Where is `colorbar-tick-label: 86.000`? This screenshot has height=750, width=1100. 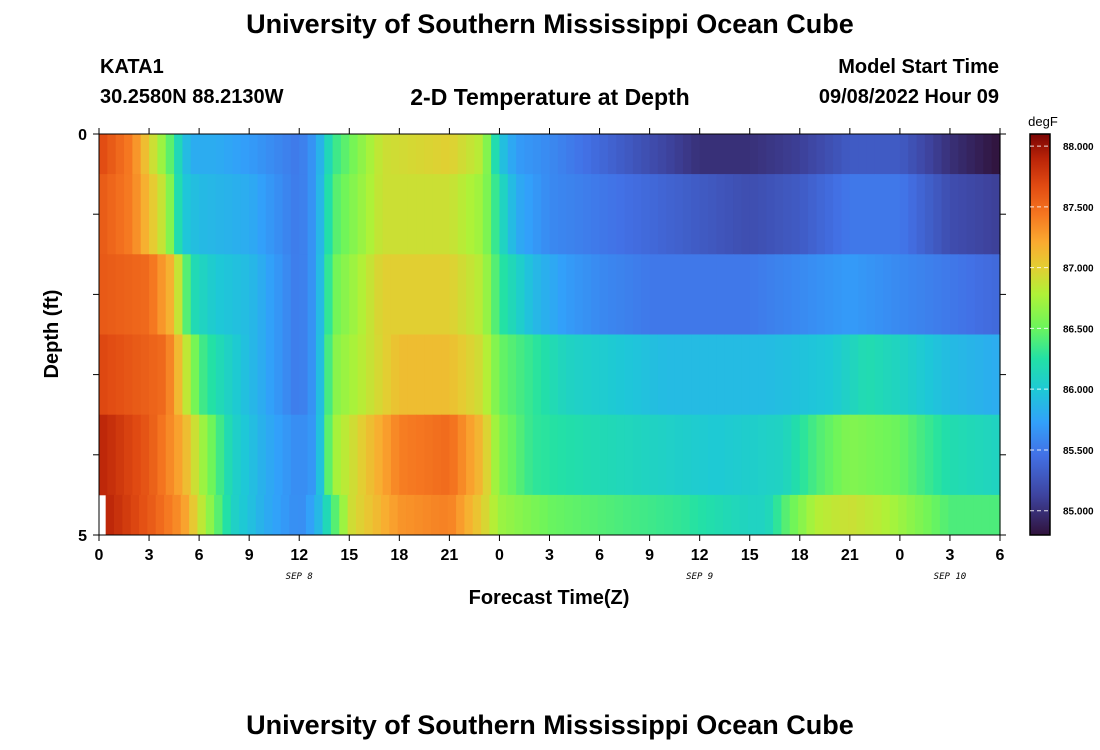
colorbar-tick-label: 86.000 is located at coordinates (1078, 390).